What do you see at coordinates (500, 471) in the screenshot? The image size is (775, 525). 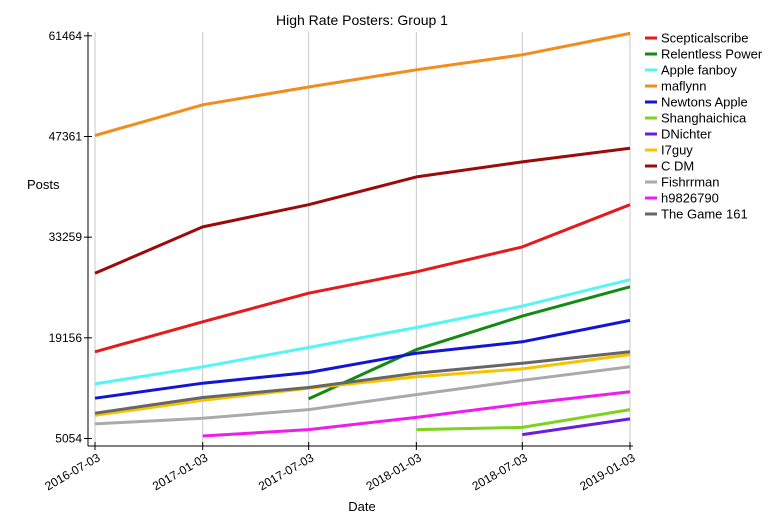 I see `x-tick-label: 2018-07-03` at bounding box center [500, 471].